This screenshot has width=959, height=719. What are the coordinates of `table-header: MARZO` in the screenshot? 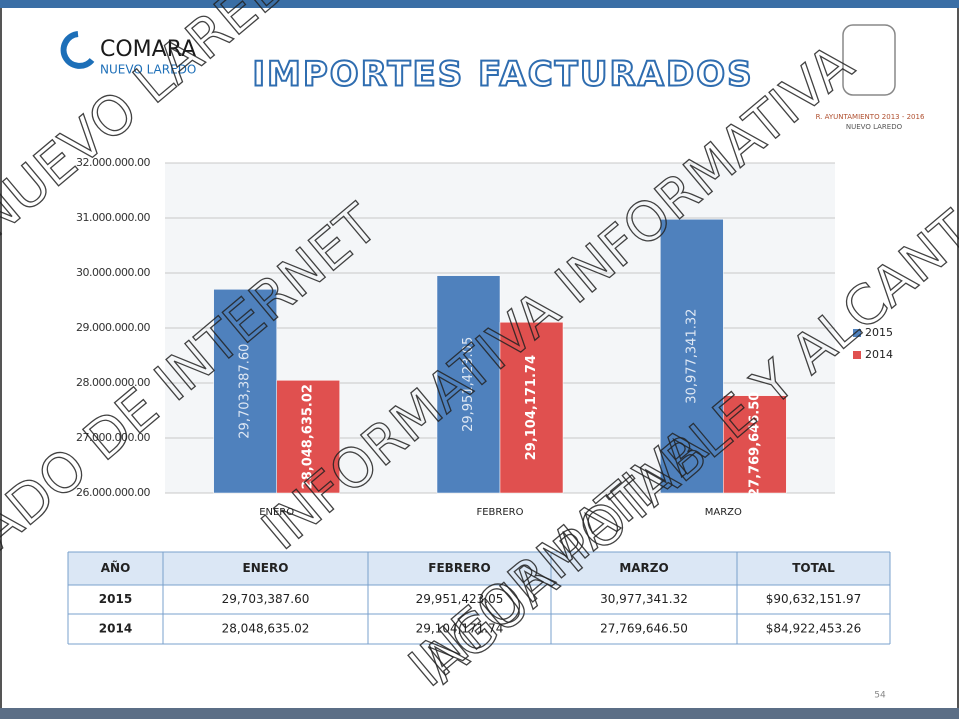 It's located at (643, 568).